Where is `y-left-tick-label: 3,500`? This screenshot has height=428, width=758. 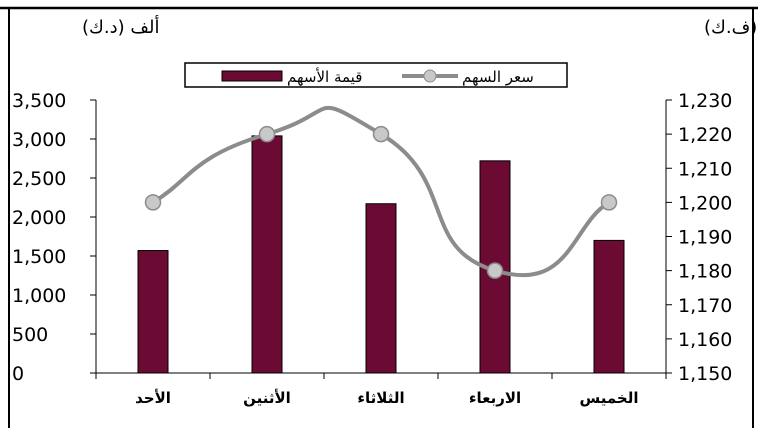
y-left-tick-label: 3,500 is located at coordinates (39, 101).